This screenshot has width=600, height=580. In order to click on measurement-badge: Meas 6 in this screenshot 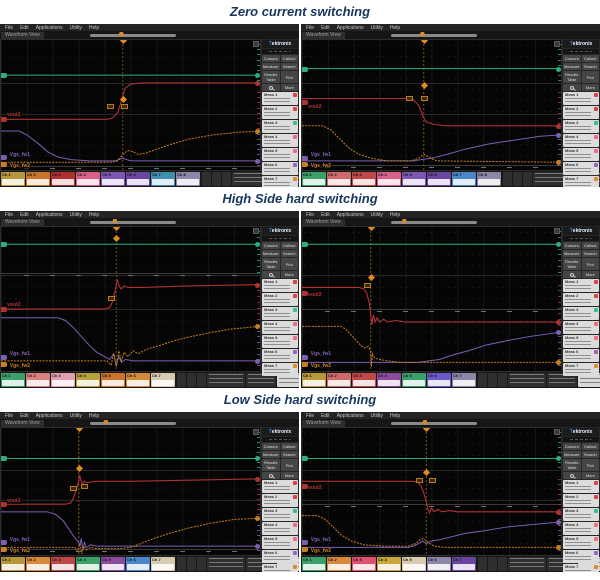, I will do `click(581, 168)`.